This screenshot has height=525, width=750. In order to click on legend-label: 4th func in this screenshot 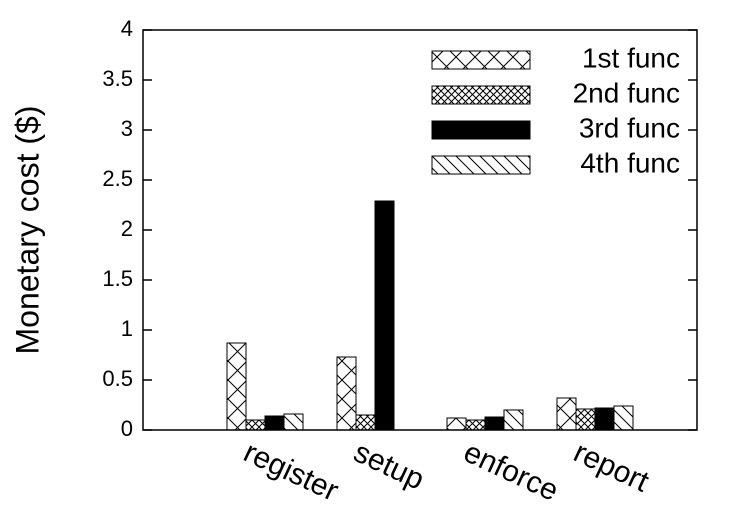, I will do `click(630, 162)`.